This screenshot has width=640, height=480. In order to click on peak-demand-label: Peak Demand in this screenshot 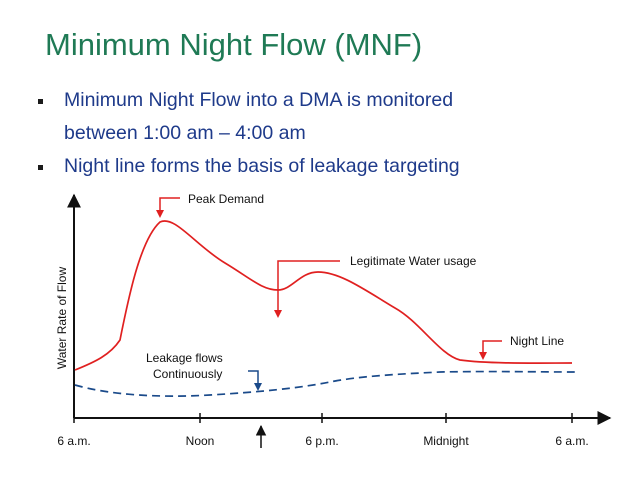, I will do `click(226, 199)`.